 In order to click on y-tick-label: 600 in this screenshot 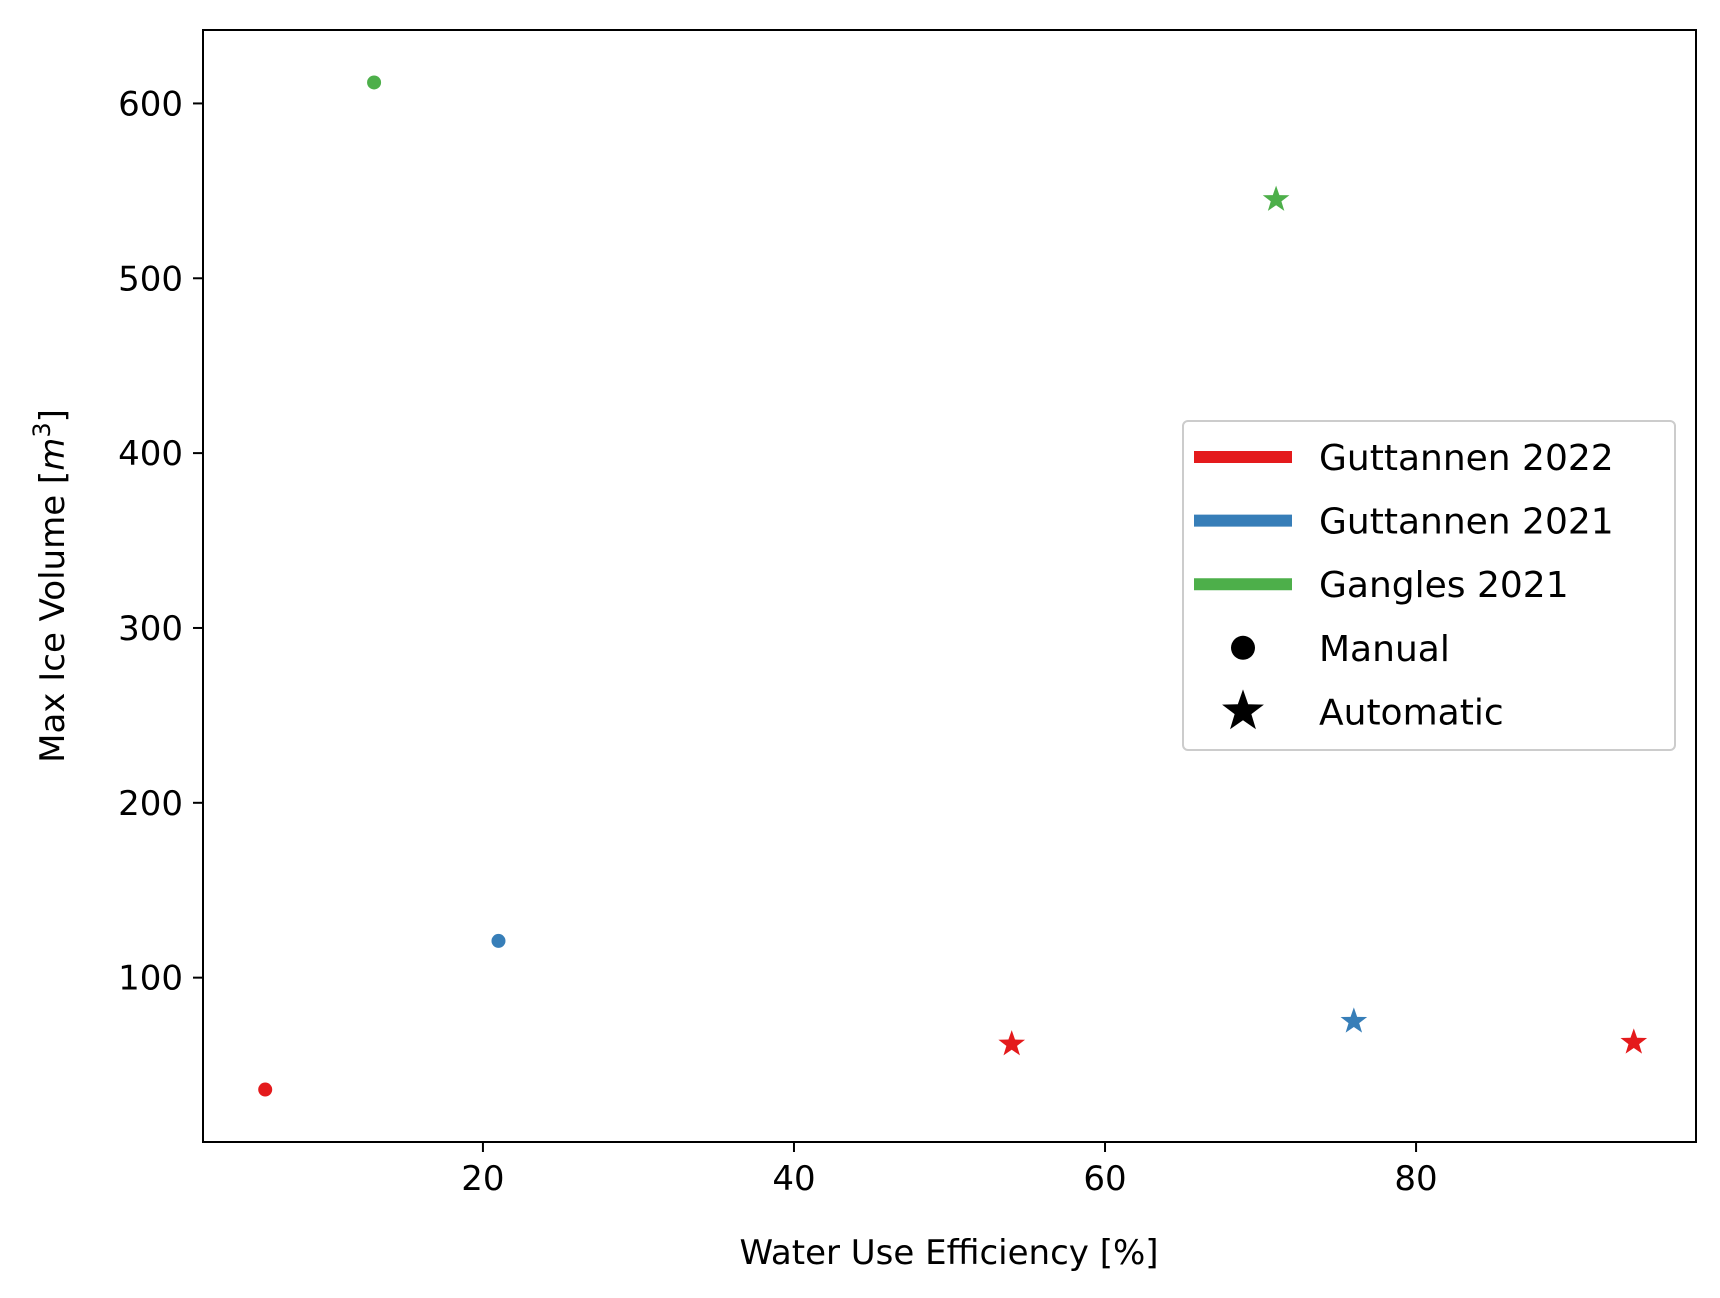, I will do `click(150, 104)`.